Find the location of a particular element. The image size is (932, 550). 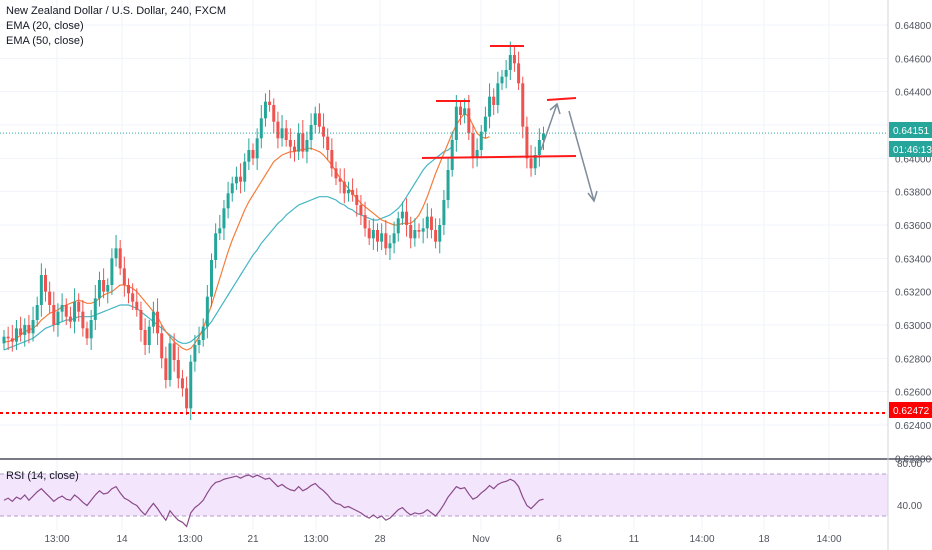

rsi-legend: RSI (14, close) is located at coordinates (42, 476).